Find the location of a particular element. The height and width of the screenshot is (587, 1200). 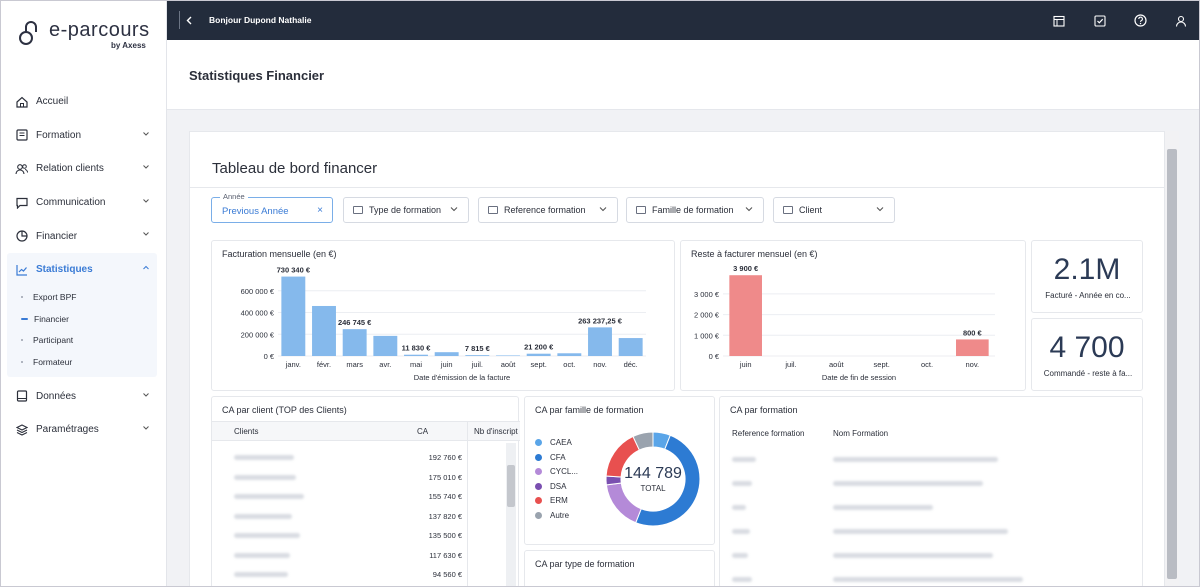

table-row: 175 010 € is located at coordinates (358, 478).